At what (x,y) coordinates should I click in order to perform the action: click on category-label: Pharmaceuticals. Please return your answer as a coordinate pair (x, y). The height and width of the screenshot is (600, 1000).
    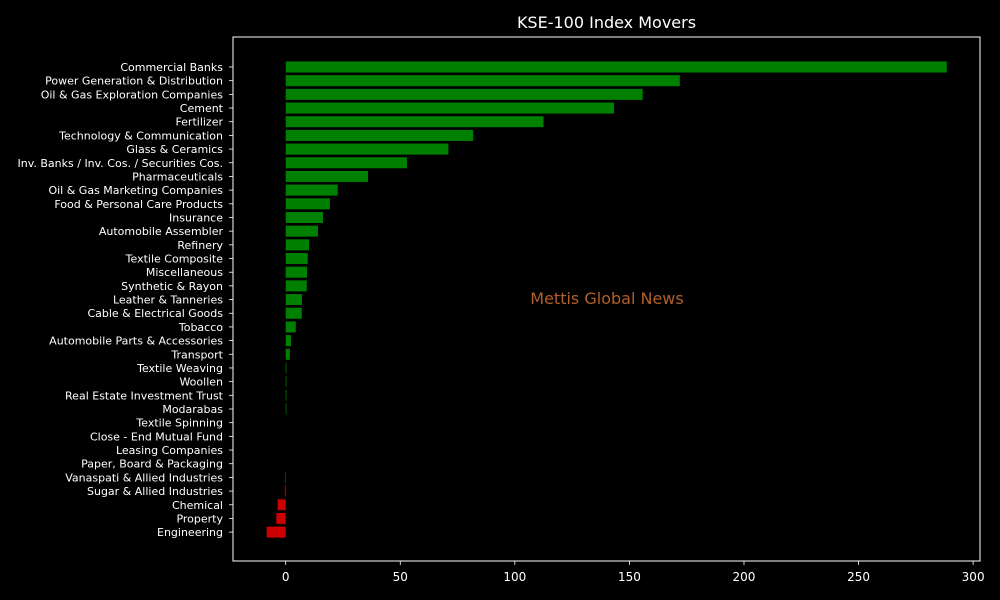
    Looking at the image, I should click on (177, 176).